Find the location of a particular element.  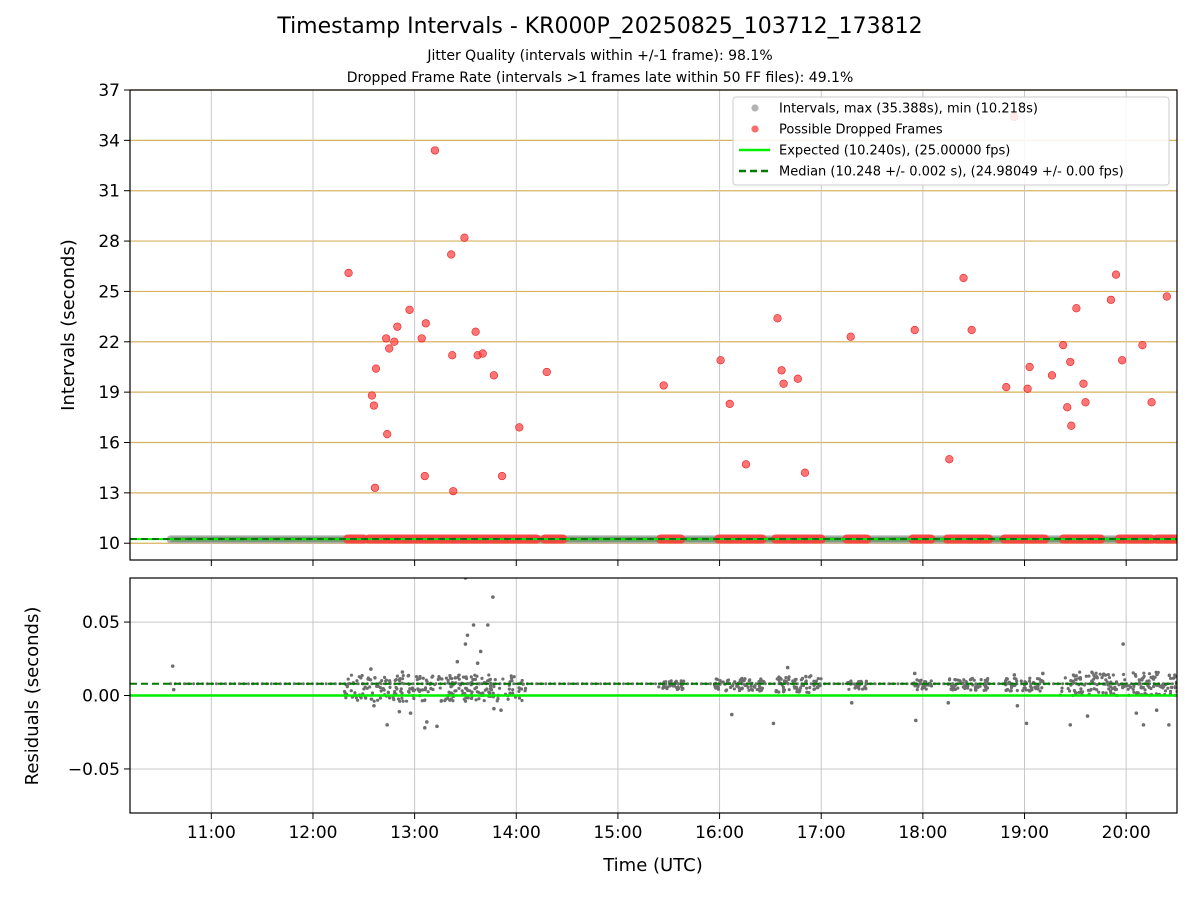

intervals-y-tick-label: 13 is located at coordinates (109, 494).